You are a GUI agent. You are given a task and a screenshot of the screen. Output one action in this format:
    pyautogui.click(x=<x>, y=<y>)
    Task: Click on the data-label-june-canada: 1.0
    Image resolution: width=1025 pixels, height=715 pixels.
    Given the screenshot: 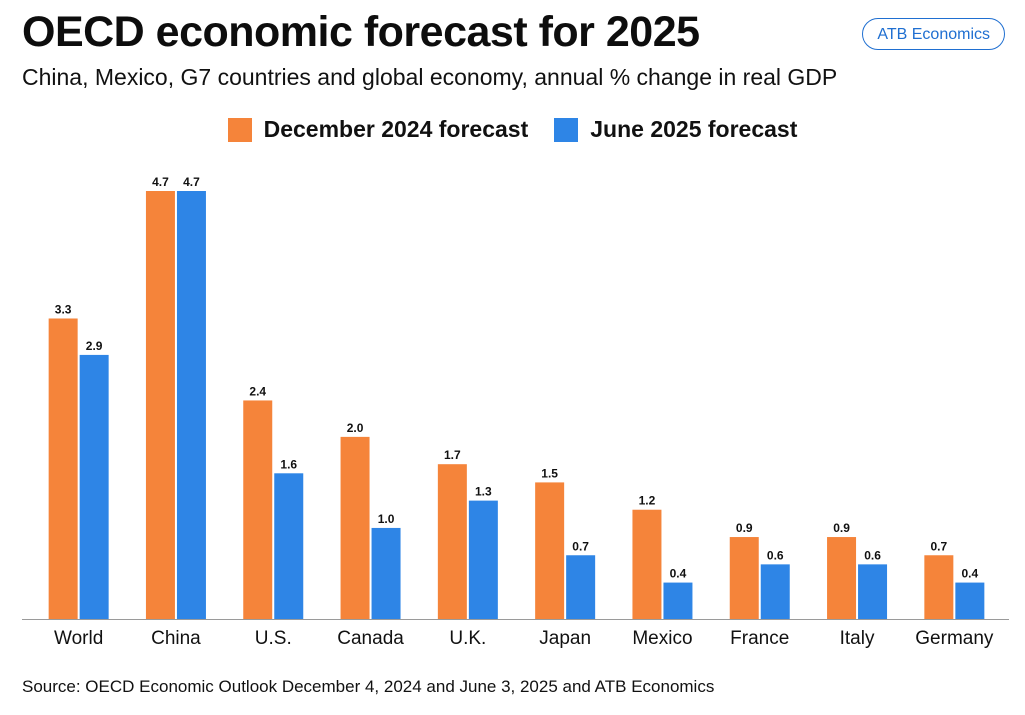 What is the action you would take?
    pyautogui.click(x=386, y=519)
    